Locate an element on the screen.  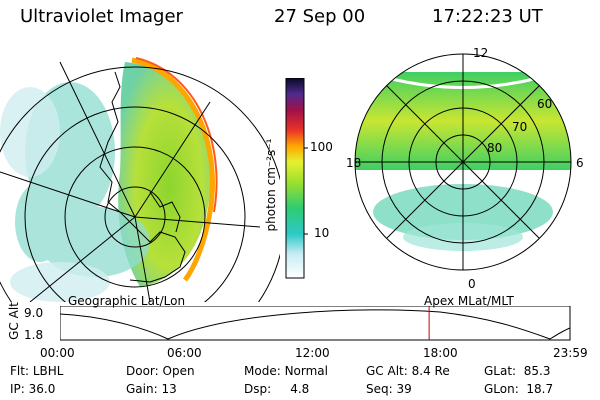
stat-gain: Gain: 13 is located at coordinates (151, 389).